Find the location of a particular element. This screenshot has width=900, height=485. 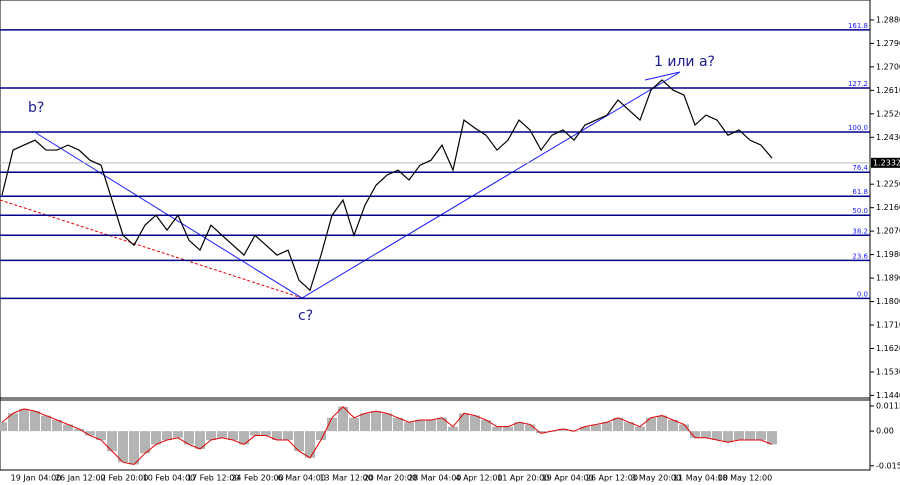

x-tick-label: 4 Apr 12:00 is located at coordinates (478, 478).